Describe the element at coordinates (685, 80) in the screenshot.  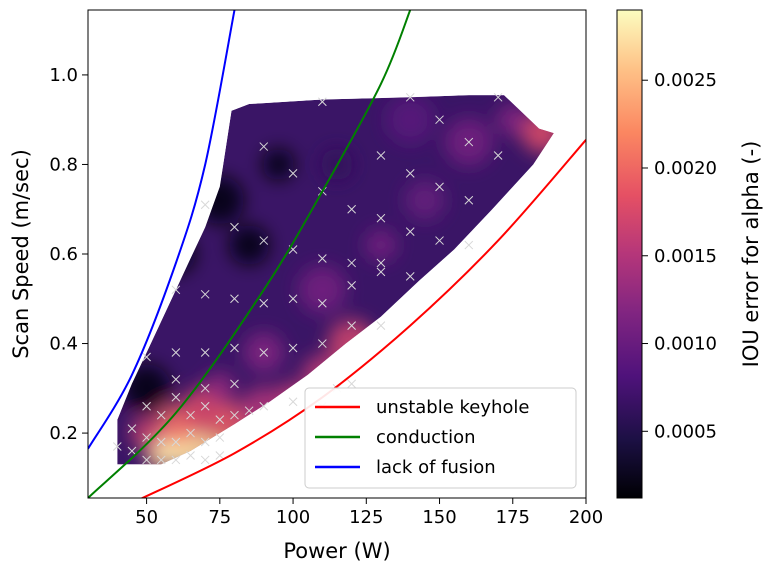
I see `colorbar-tick-label: 0.0025` at that location.